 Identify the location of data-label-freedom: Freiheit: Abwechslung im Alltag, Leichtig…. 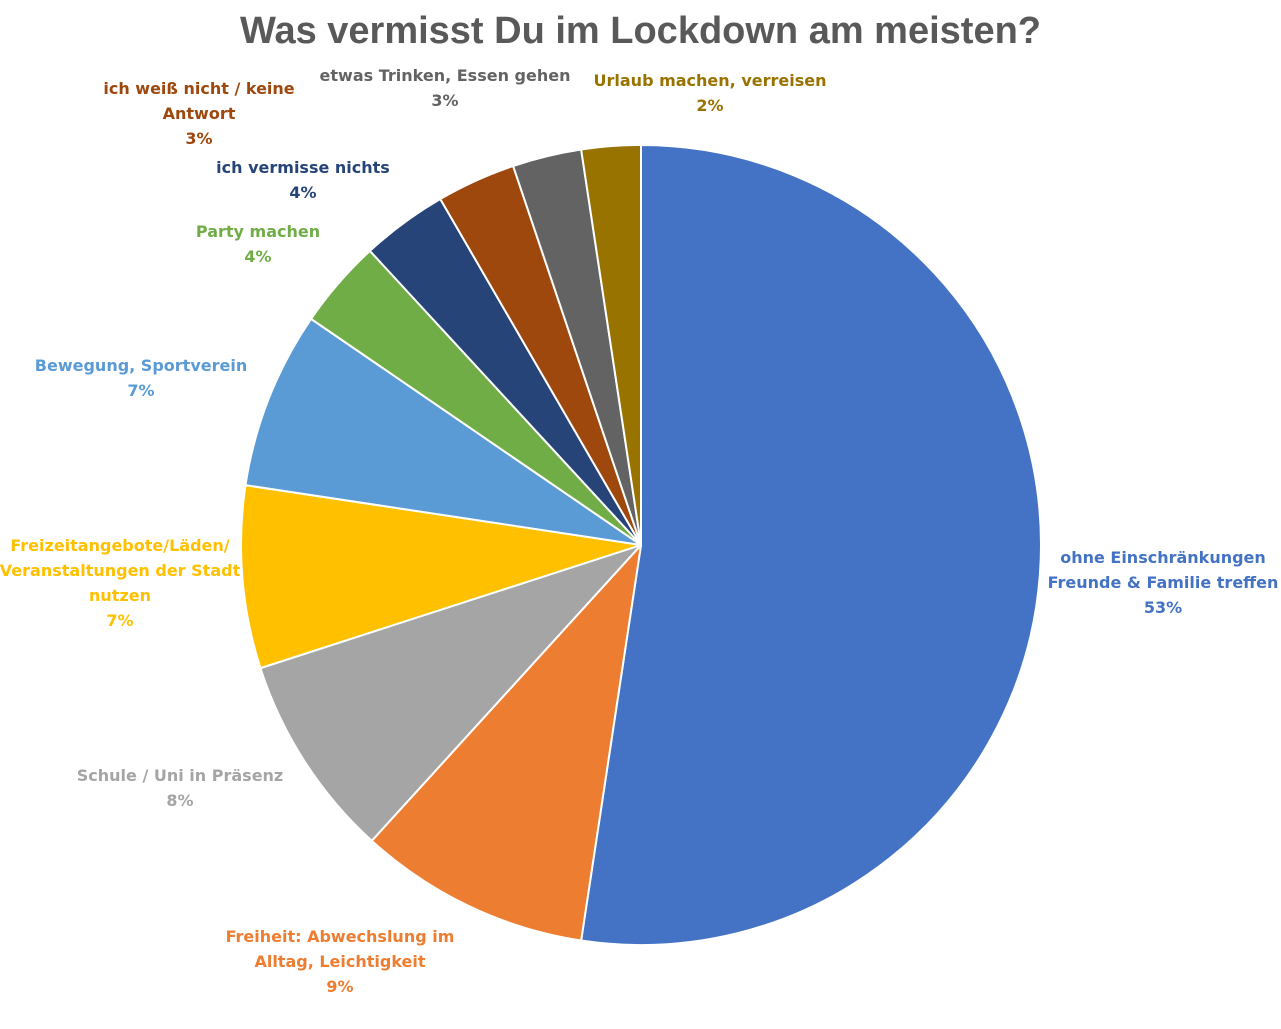
(340, 961).